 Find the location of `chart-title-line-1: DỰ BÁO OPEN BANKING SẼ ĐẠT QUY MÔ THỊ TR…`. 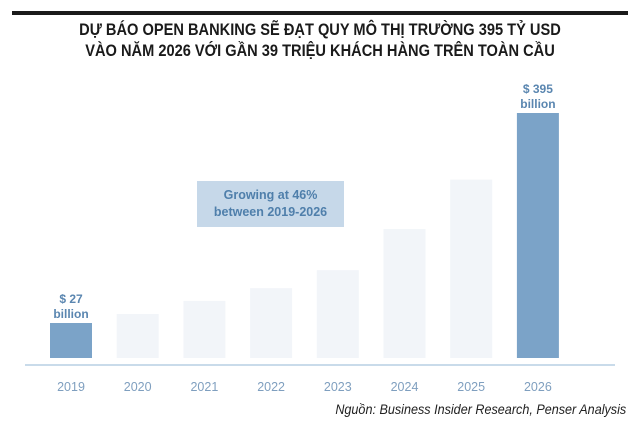

chart-title-line-1: DỰ BÁO OPEN BANKING SẼ ĐẠT QUY MÔ THỊ TR… is located at coordinates (320, 29).